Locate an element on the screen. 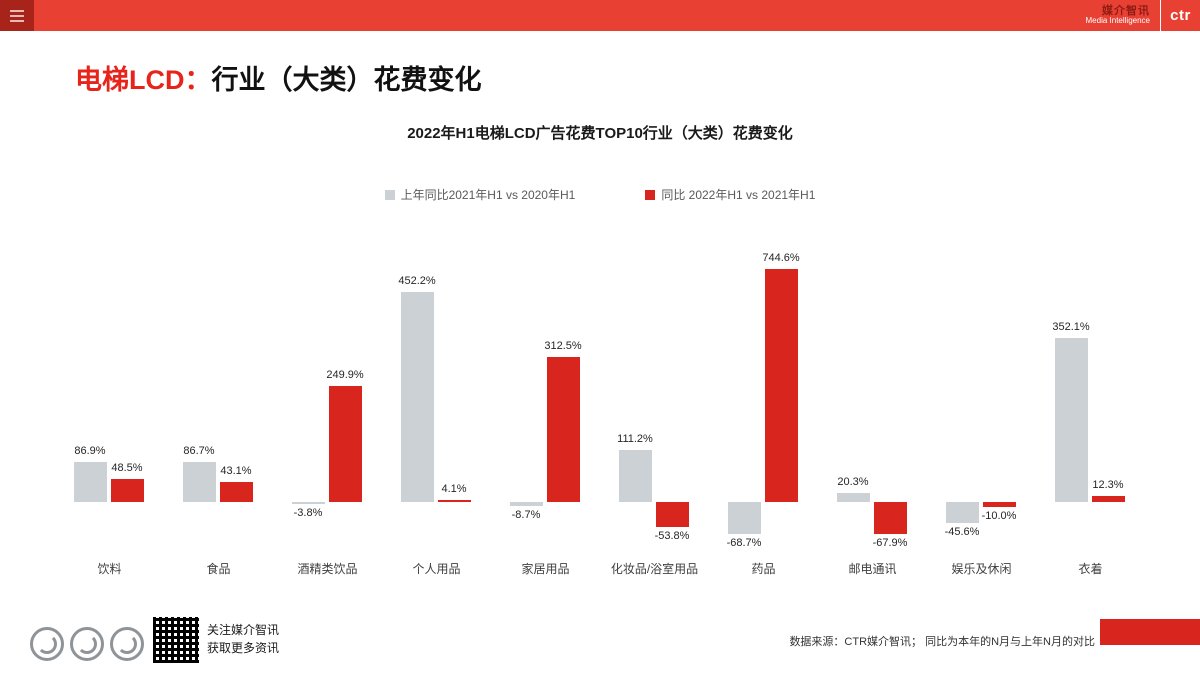 The width and height of the screenshot is (1200, 675). brand-block: 媒介智讯 Media Intelligence is located at coordinates (1122, 15).